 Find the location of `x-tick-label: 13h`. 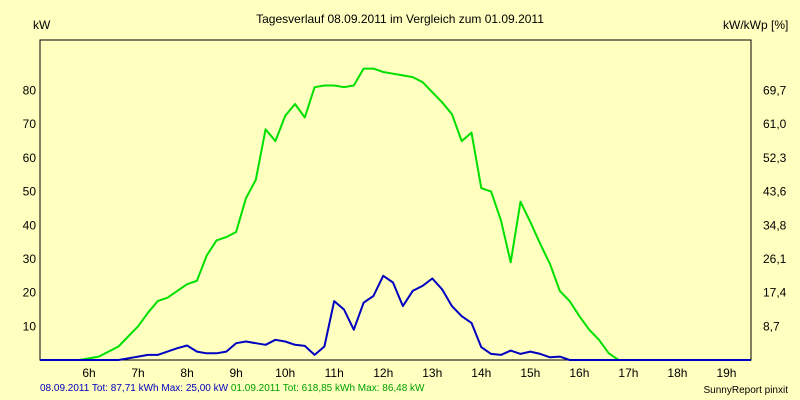

x-tick-label: 13h is located at coordinates (432, 373).